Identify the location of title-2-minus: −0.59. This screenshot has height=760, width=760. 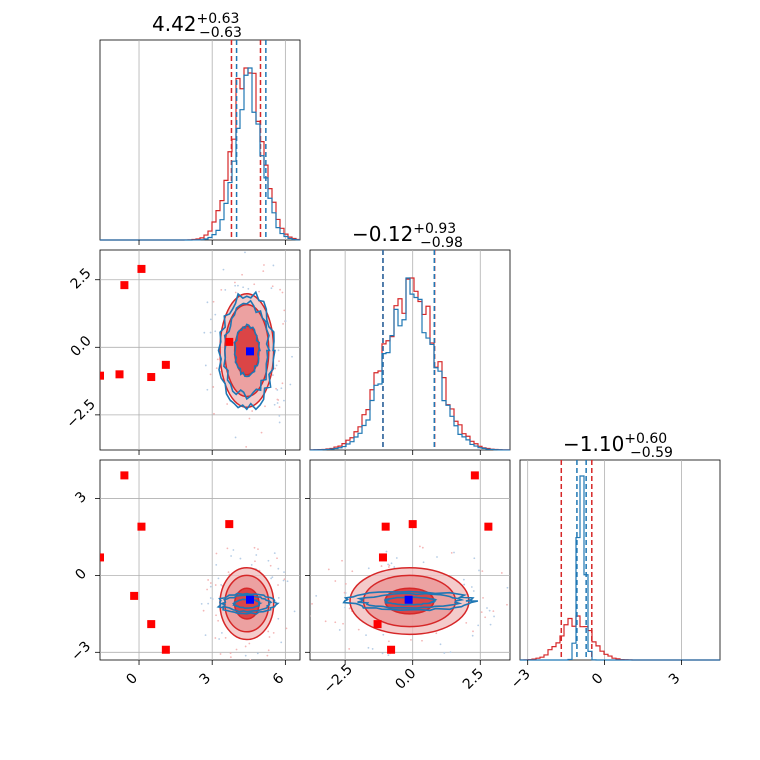
(651, 453).